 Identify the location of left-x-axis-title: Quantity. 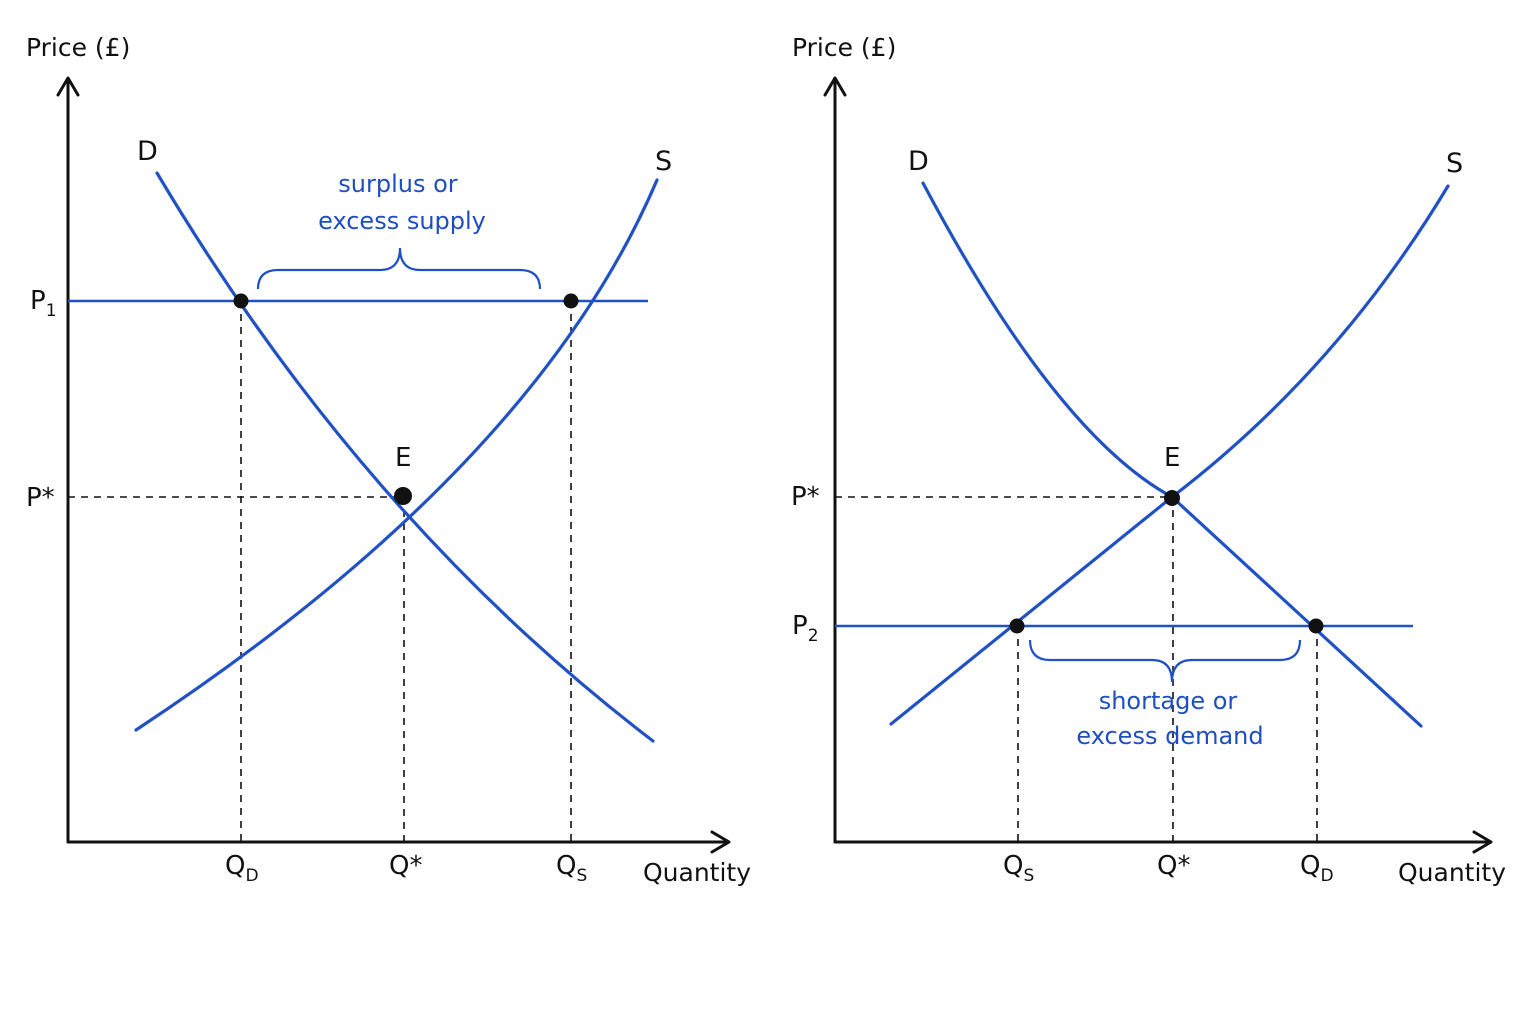
(697, 872).